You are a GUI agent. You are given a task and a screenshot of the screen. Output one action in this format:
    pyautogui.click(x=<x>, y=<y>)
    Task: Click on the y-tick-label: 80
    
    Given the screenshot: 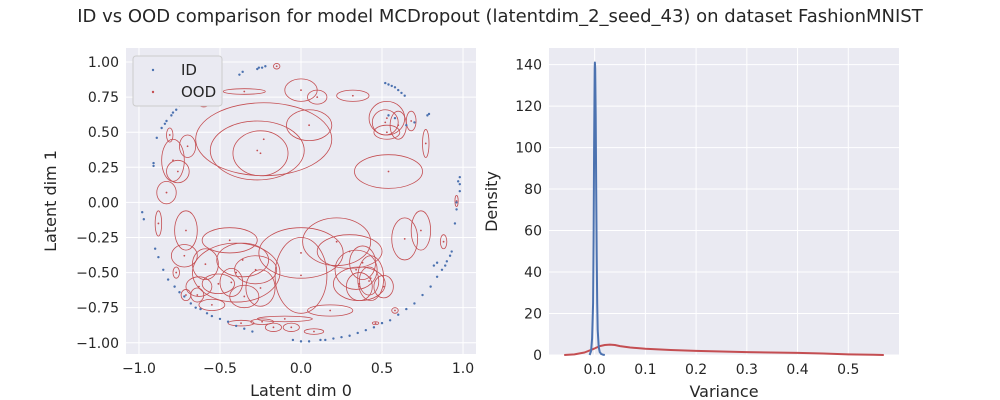 What is the action you would take?
    pyautogui.click(x=533, y=190)
    